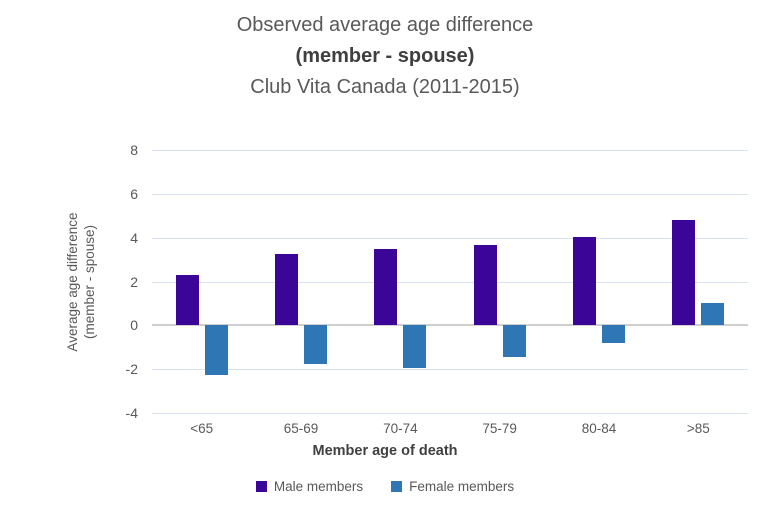 The image size is (770, 515). Describe the element at coordinates (450, 325) in the screenshot. I see `zero-gridline` at that location.